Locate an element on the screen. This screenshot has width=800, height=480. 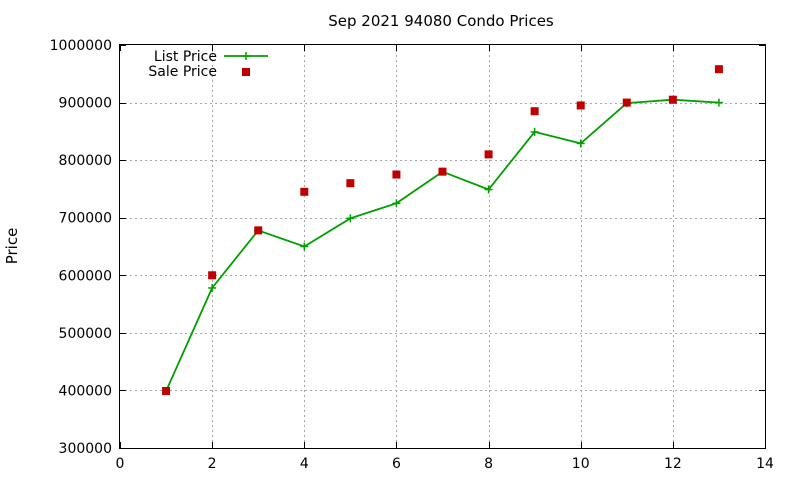
y-tick-label: 300000 is located at coordinates (85, 449).